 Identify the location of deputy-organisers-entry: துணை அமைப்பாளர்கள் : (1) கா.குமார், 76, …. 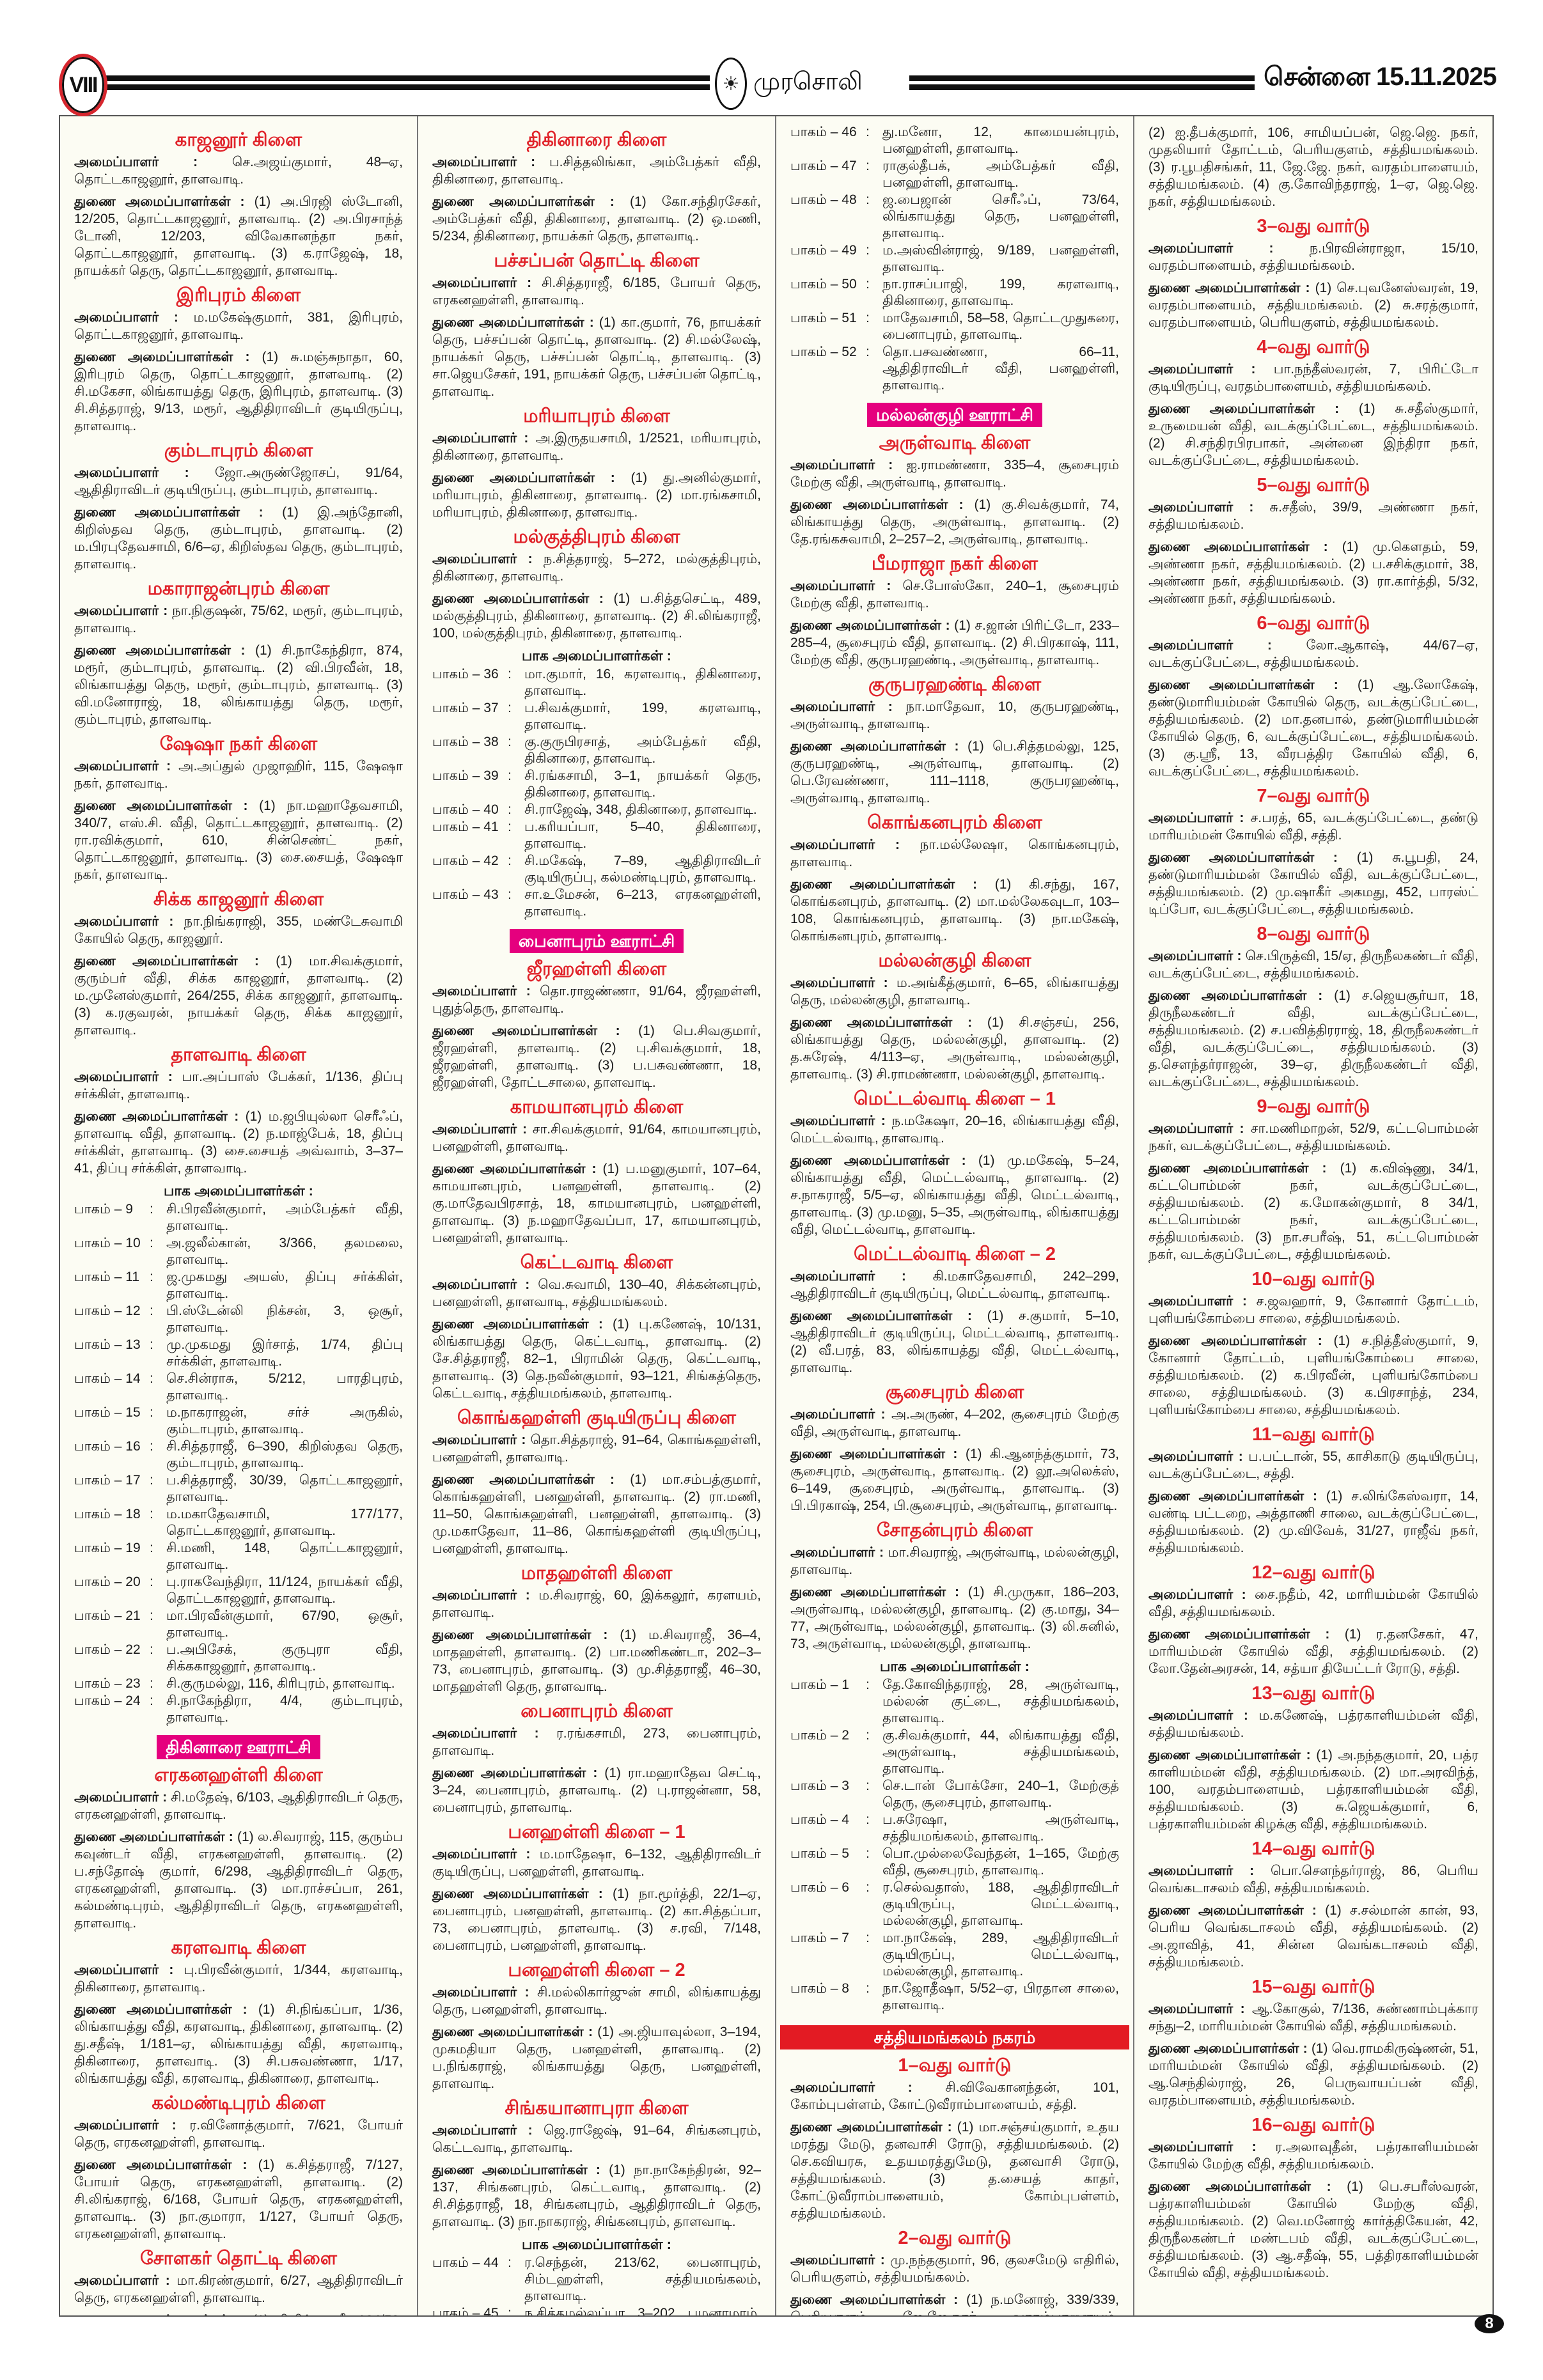
(596, 357).